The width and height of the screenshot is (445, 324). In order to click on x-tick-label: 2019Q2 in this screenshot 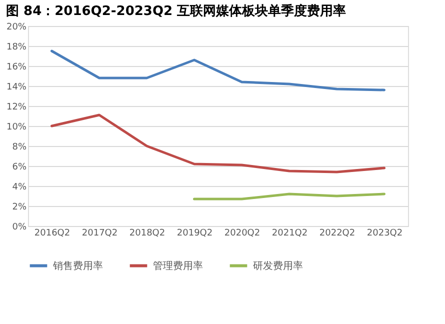, I will do `click(194, 233)`.